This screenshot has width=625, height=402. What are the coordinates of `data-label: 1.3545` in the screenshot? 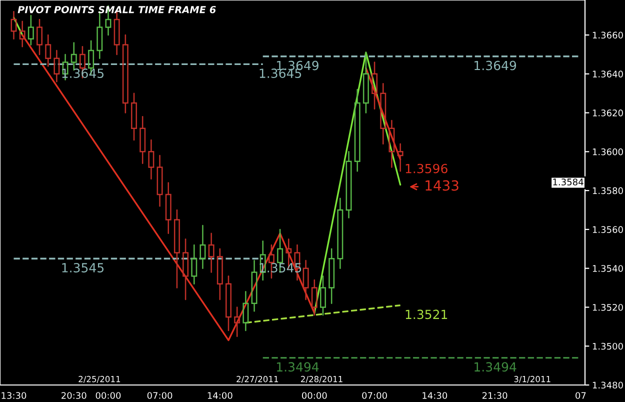 It's located at (83, 267).